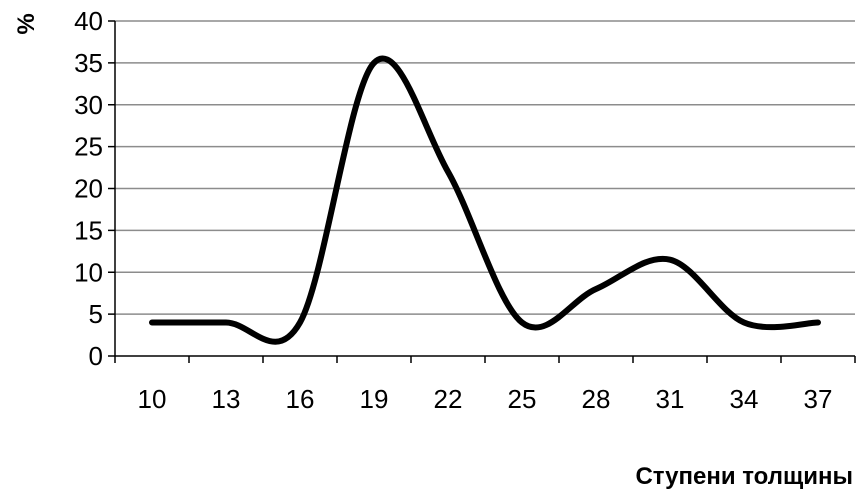  I want to click on x-tick-label-28: 28, so click(596, 399).